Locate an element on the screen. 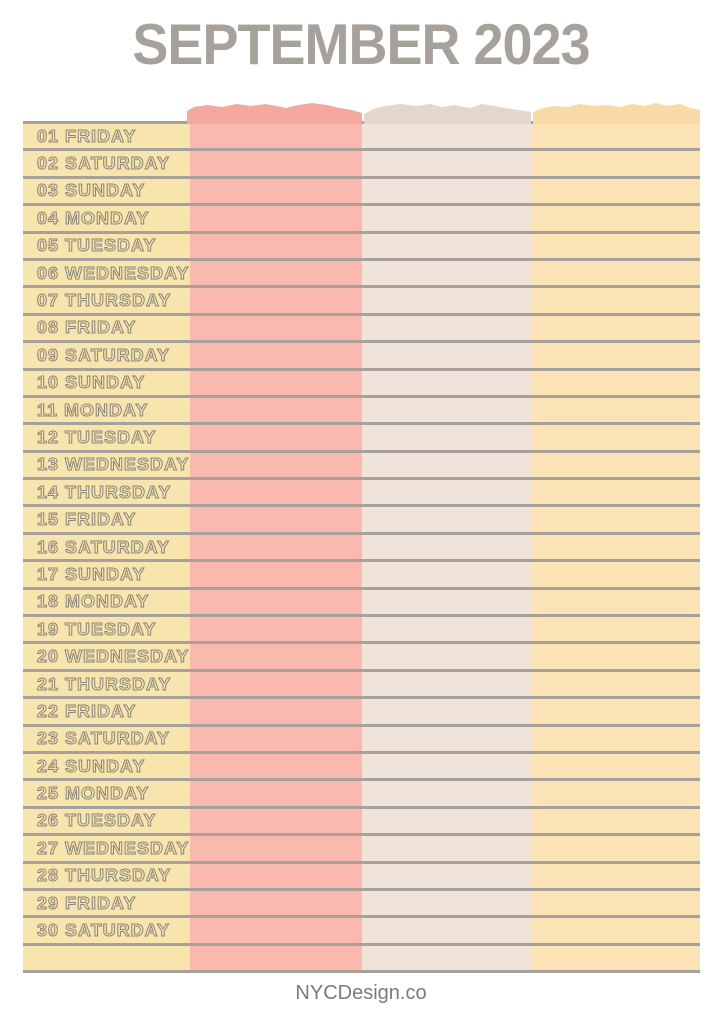 The width and height of the screenshot is (722, 1024). day-row: 08 FRIDAY is located at coordinates (361, 330).